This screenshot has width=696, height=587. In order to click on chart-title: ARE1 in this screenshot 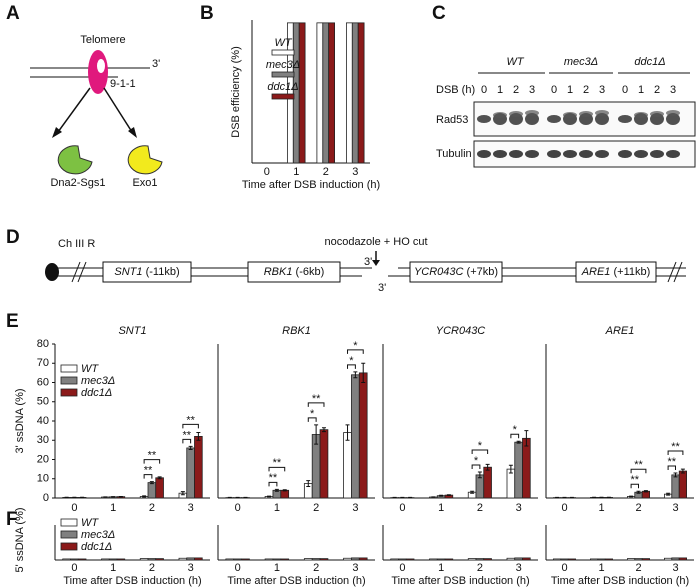, I will do `click(620, 331)`.